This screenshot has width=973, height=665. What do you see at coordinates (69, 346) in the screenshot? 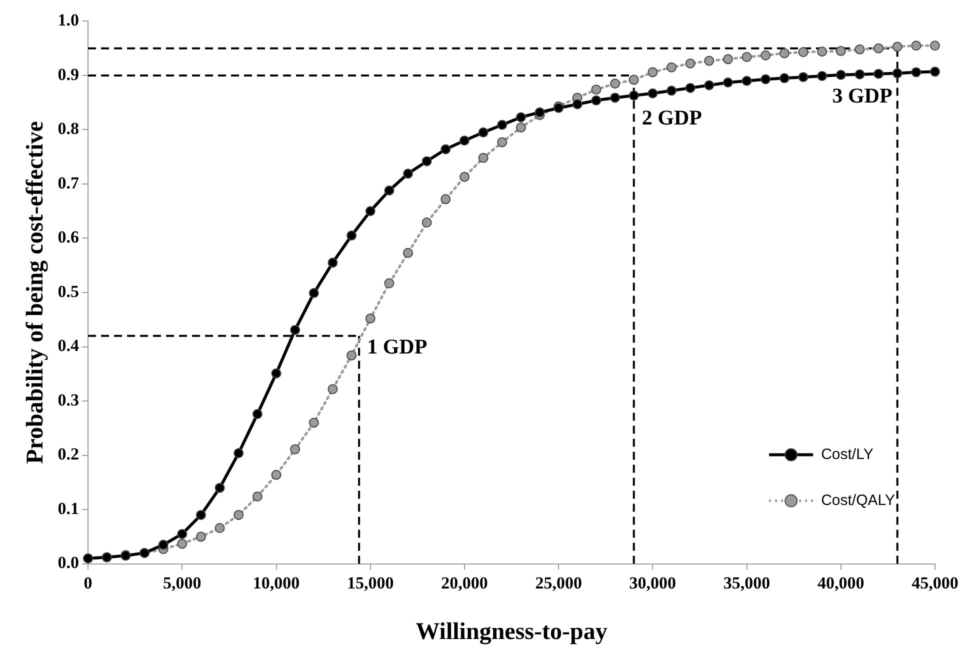
I see `y-tick-label: 0.4` at bounding box center [69, 346].